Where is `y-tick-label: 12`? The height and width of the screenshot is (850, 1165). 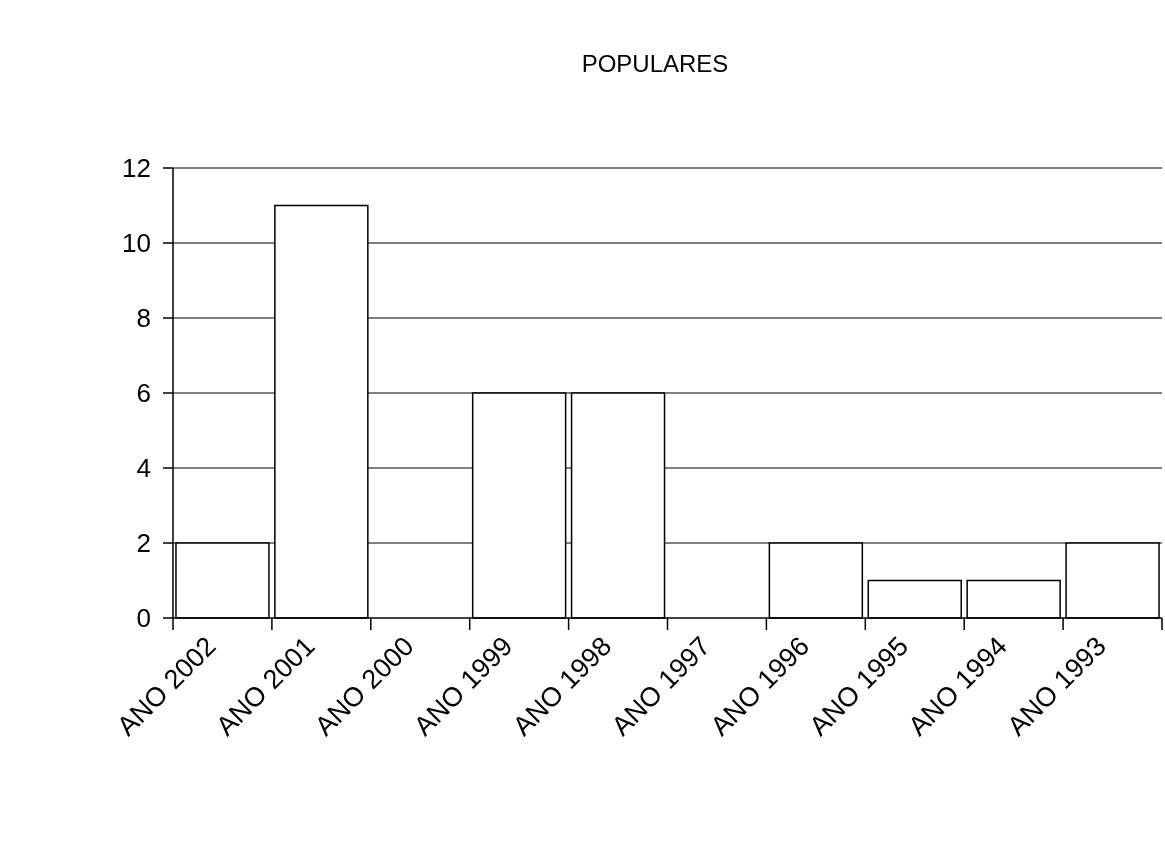
y-tick-label: 12 is located at coordinates (136, 168).